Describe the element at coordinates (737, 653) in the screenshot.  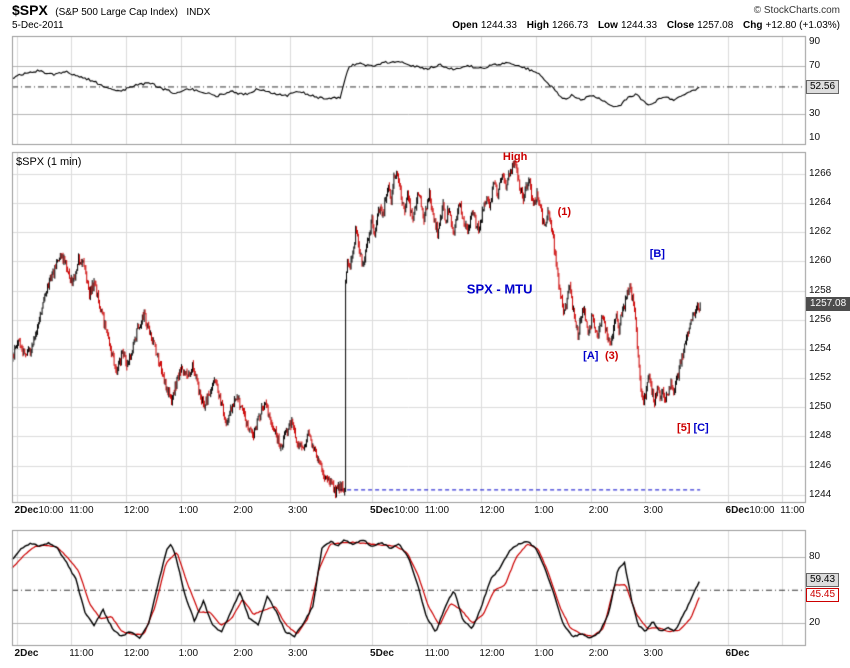
I see `x-axis-tick-bottom: 6Dec` at that location.